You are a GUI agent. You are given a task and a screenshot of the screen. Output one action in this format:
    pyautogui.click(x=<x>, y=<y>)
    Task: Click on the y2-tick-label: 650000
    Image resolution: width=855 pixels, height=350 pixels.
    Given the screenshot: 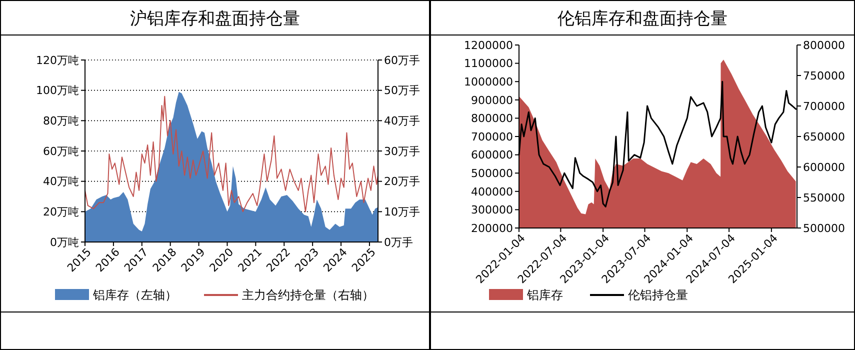 What is the action you would take?
    pyautogui.click(x=824, y=137)
    